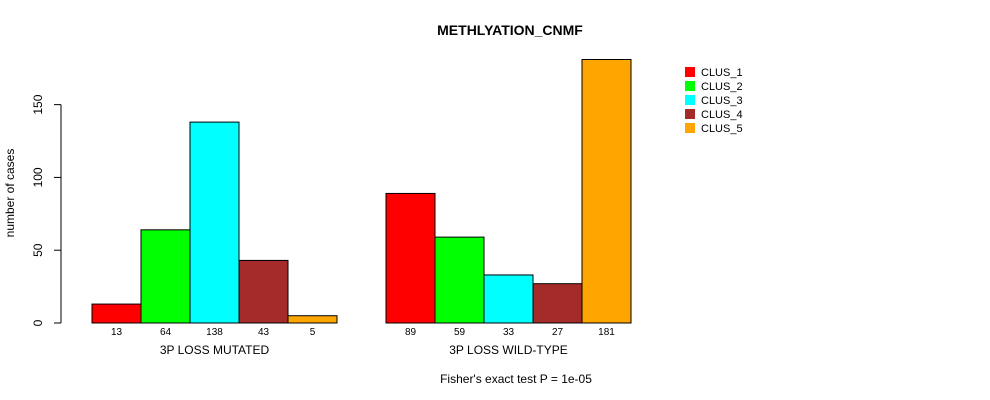  What do you see at coordinates (38, 104) in the screenshot?
I see `y-tick-label: 150` at bounding box center [38, 104].